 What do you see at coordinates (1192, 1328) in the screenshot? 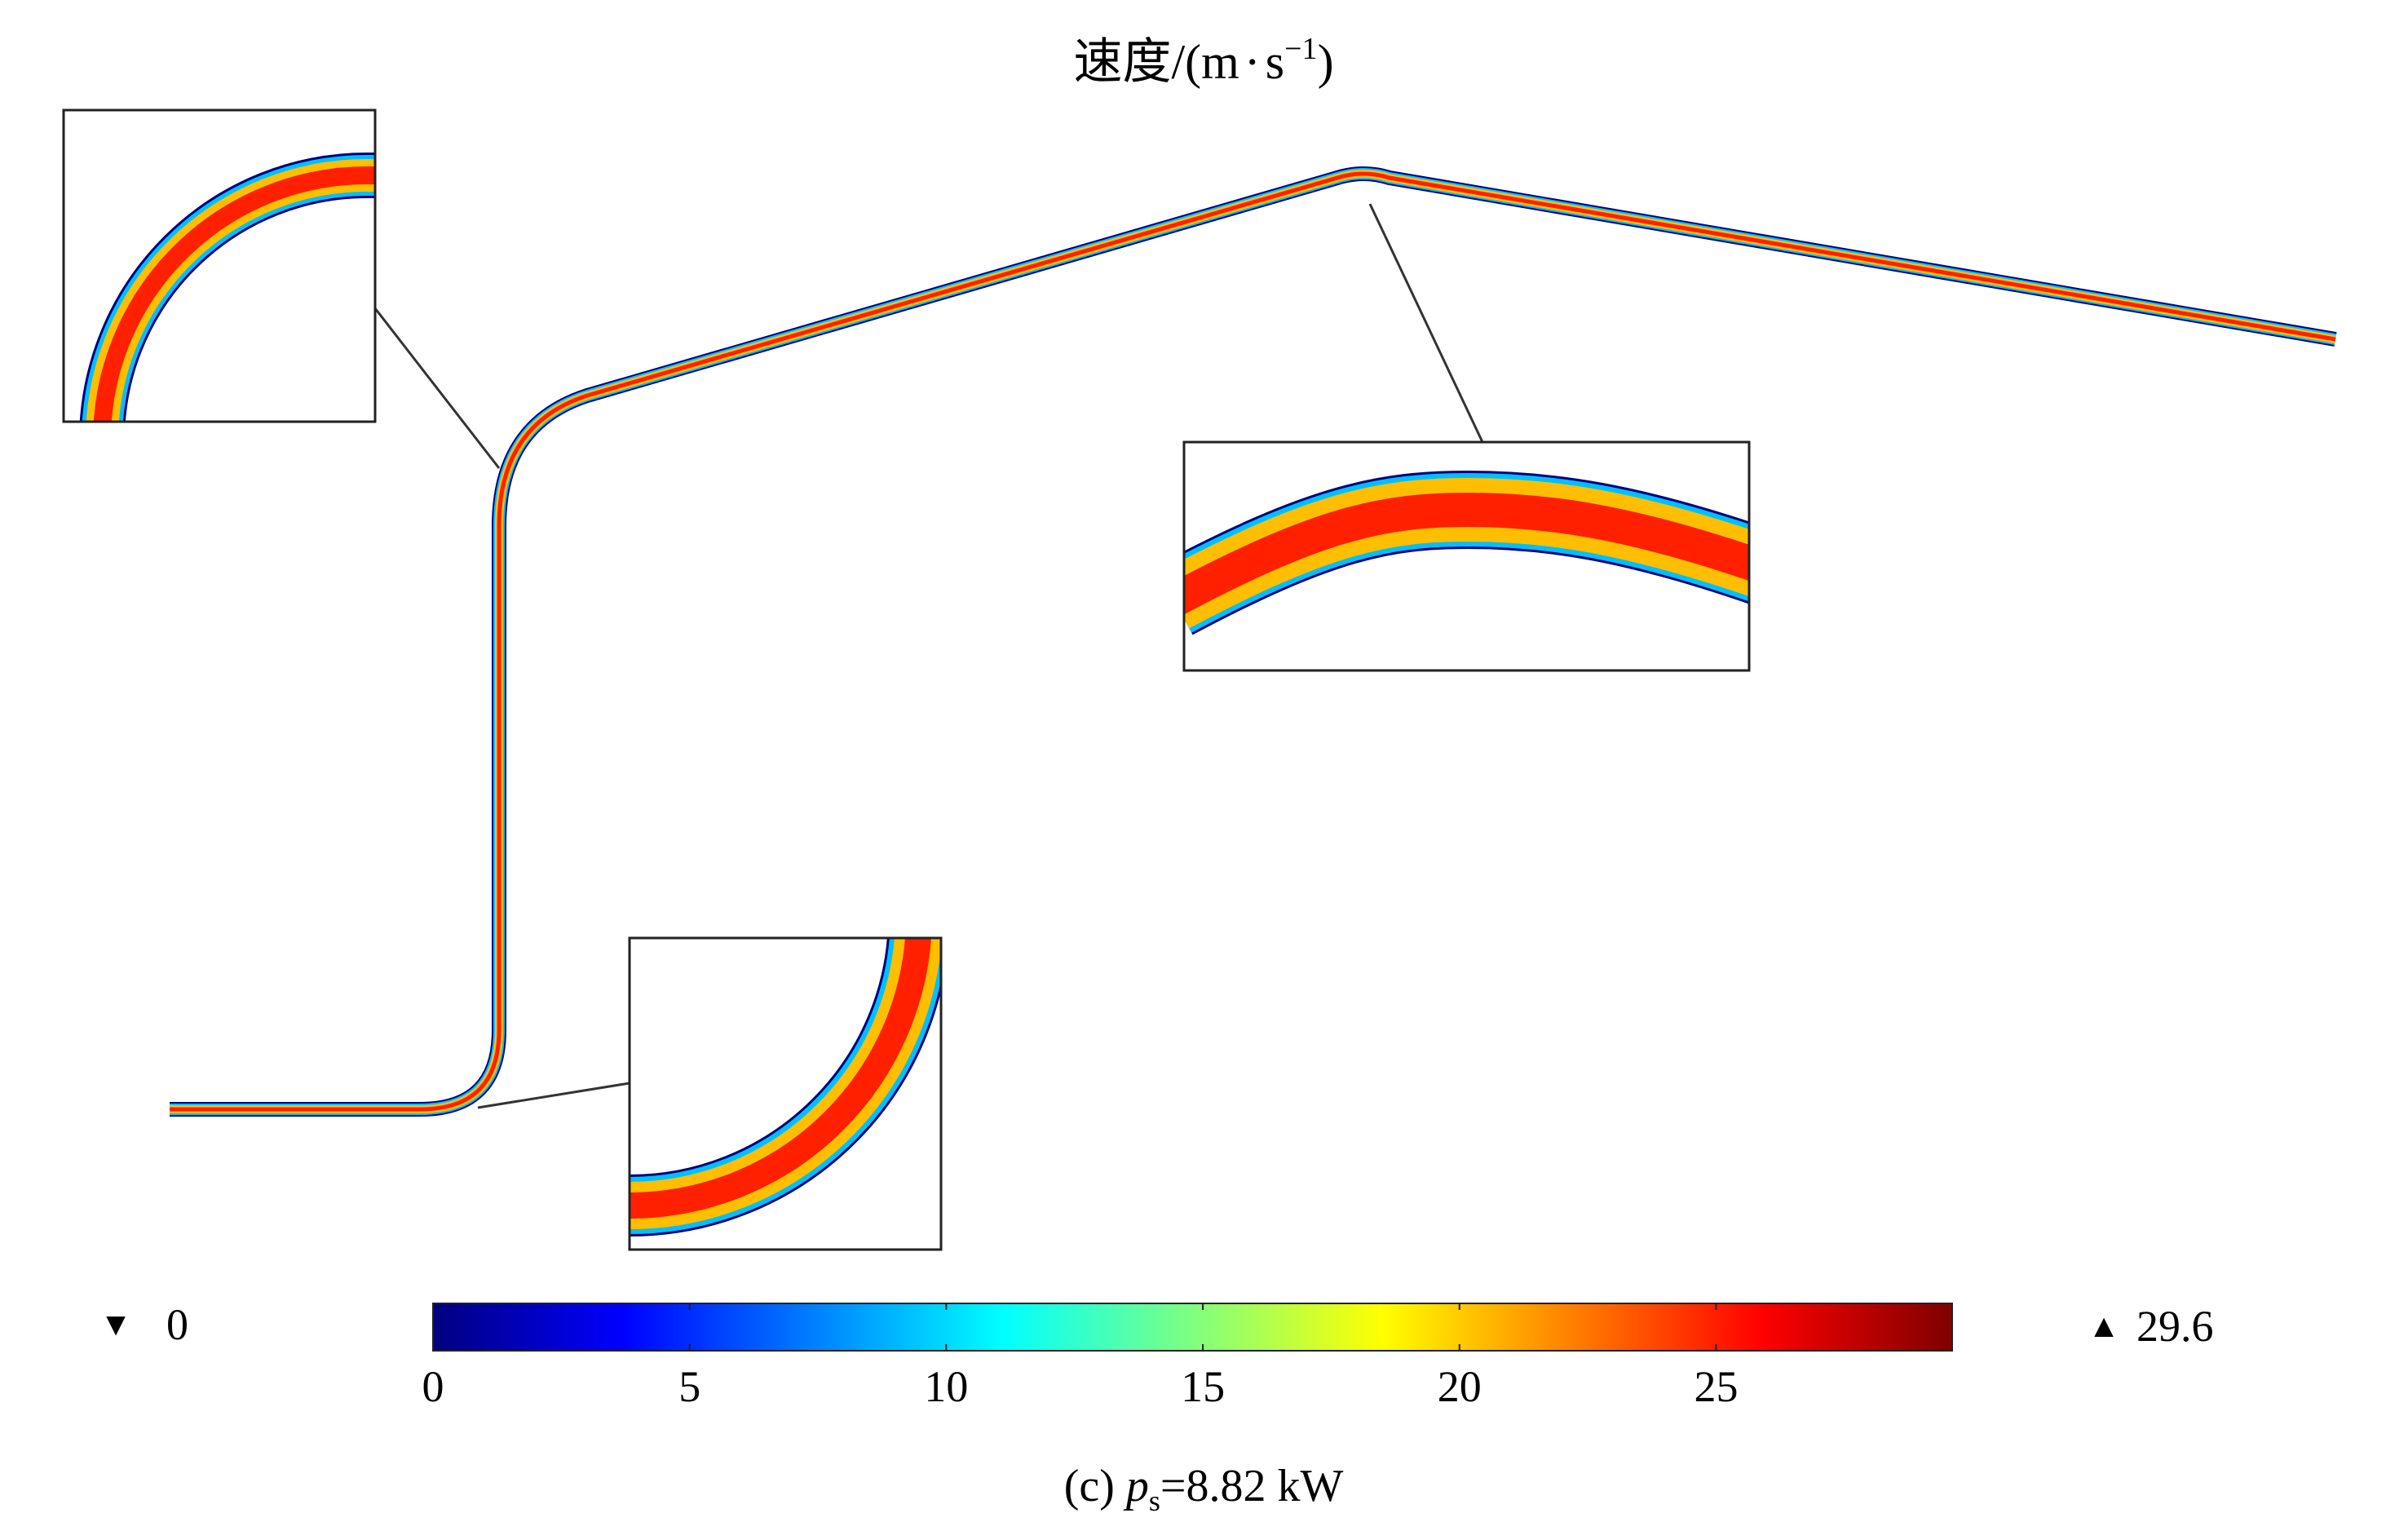
I see `colorbar-bar` at bounding box center [1192, 1328].